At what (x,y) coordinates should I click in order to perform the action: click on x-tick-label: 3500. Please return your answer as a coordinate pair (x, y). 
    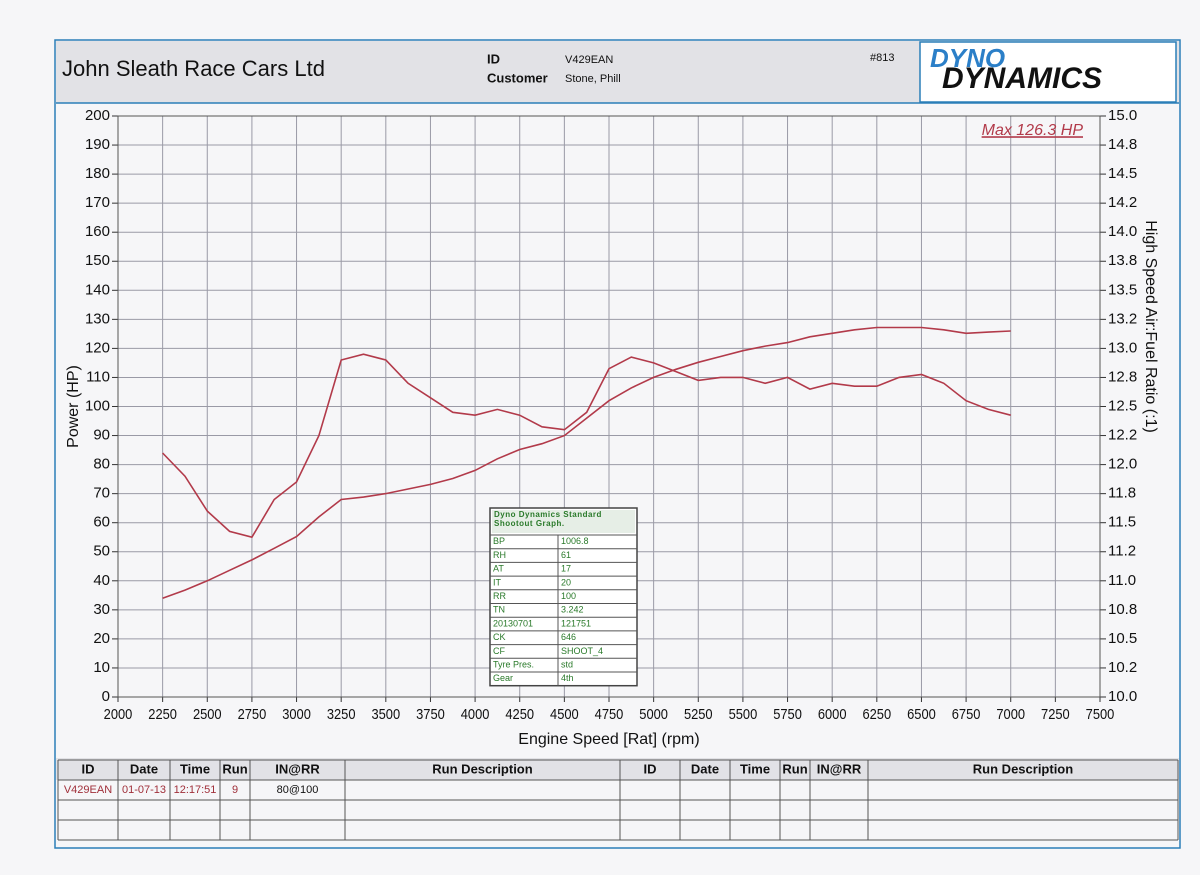
    Looking at the image, I should click on (385, 713).